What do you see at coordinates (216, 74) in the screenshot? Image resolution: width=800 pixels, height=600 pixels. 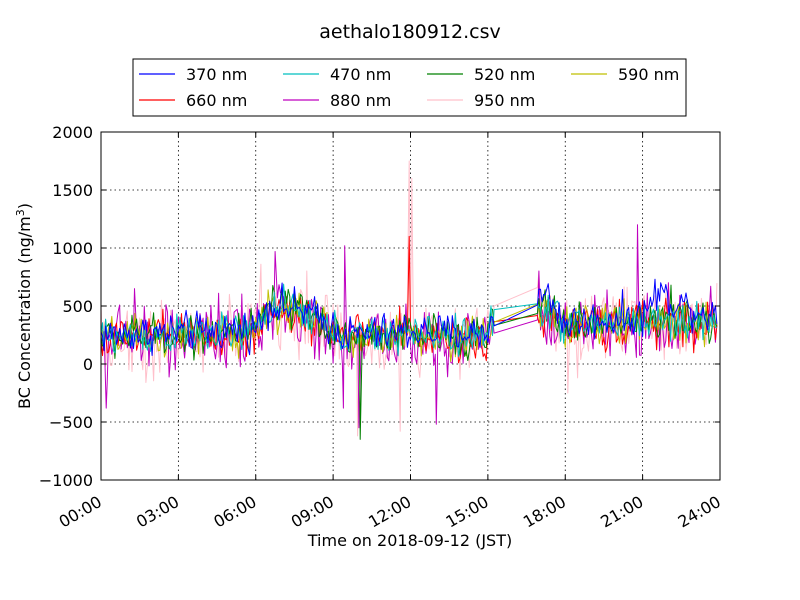 I see `legend-label: 370 nm` at bounding box center [216, 74].